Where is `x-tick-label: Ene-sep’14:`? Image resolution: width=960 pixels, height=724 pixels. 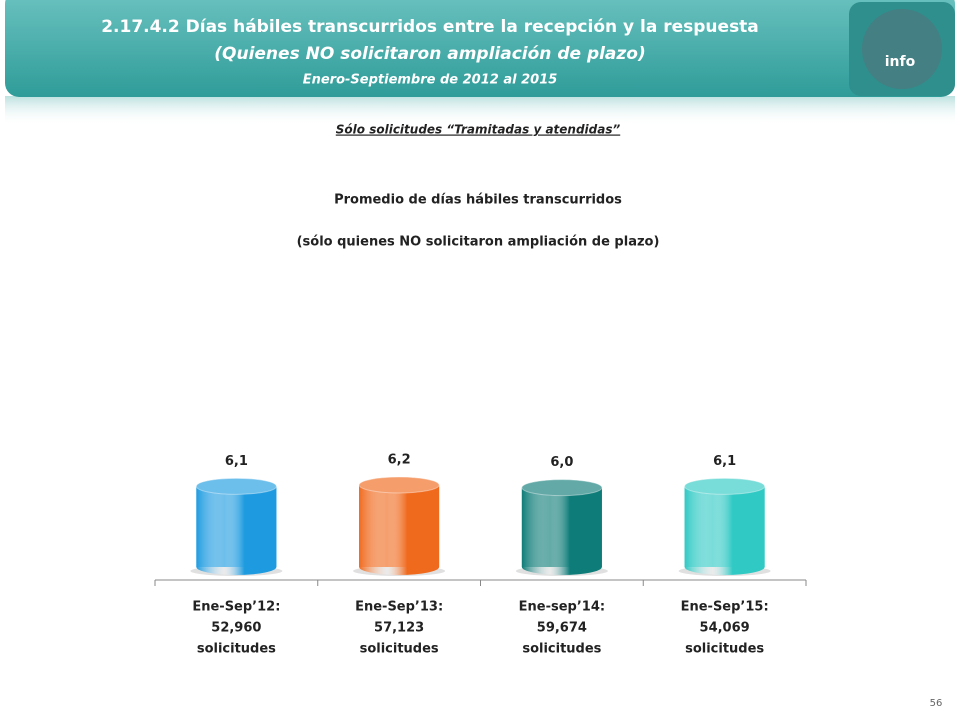 x-tick-label: Ene-sep’14: is located at coordinates (562, 607).